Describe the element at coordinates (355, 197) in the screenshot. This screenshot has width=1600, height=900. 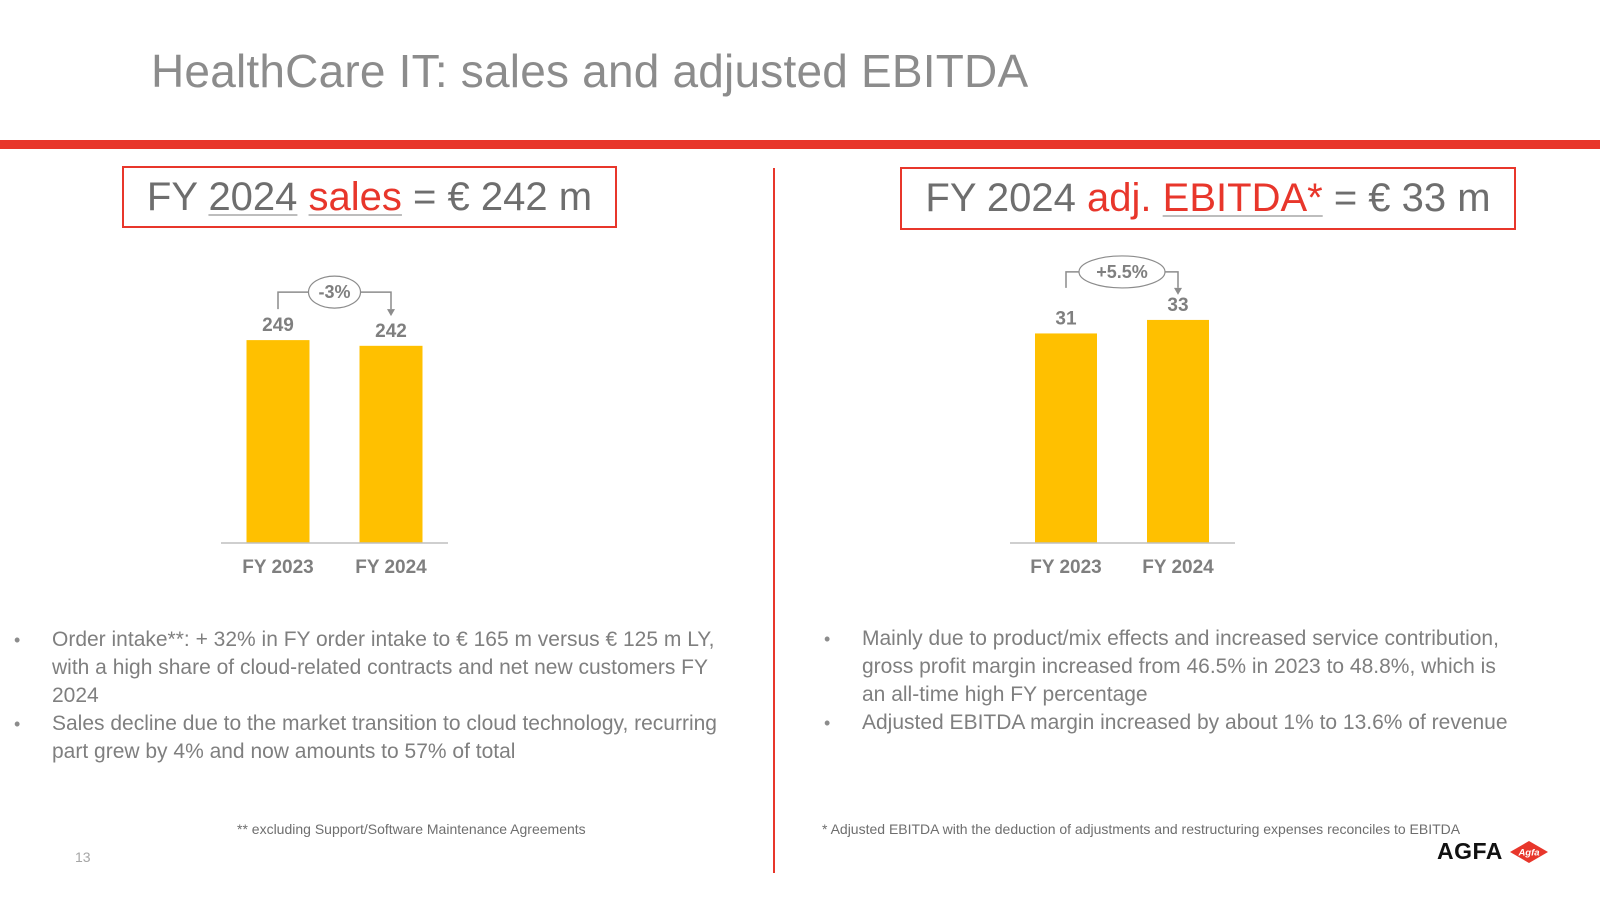
I see `sales-headline-keyword: sales` at that location.